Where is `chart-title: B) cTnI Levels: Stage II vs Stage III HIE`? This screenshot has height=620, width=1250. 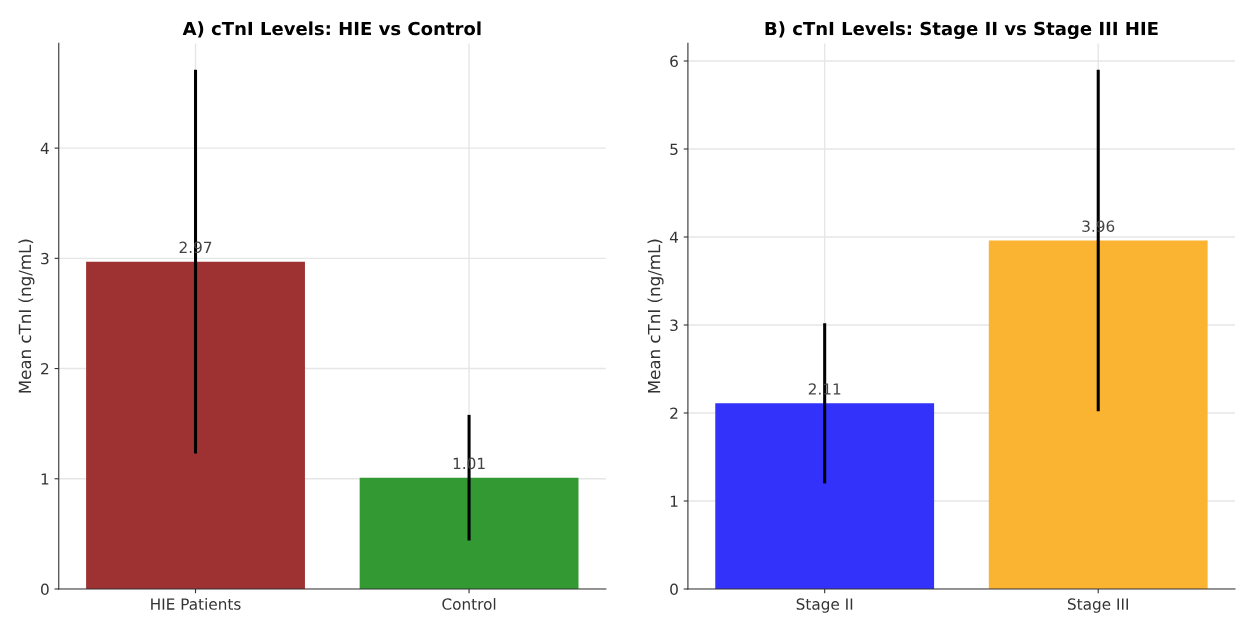
chart-title: B) cTnI Levels: Stage II vs Stage III HIE is located at coordinates (961, 30).